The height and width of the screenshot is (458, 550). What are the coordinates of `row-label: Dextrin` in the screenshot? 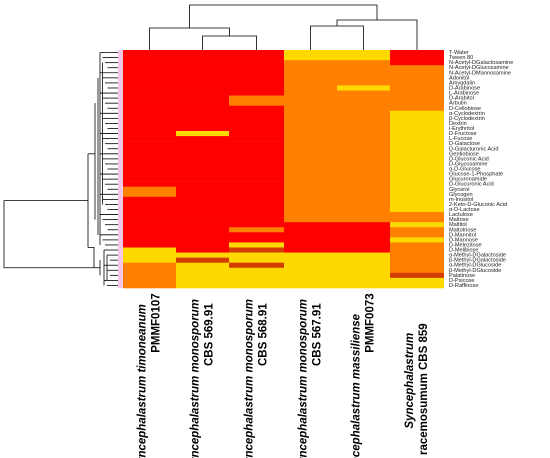 It's located at (458, 124).